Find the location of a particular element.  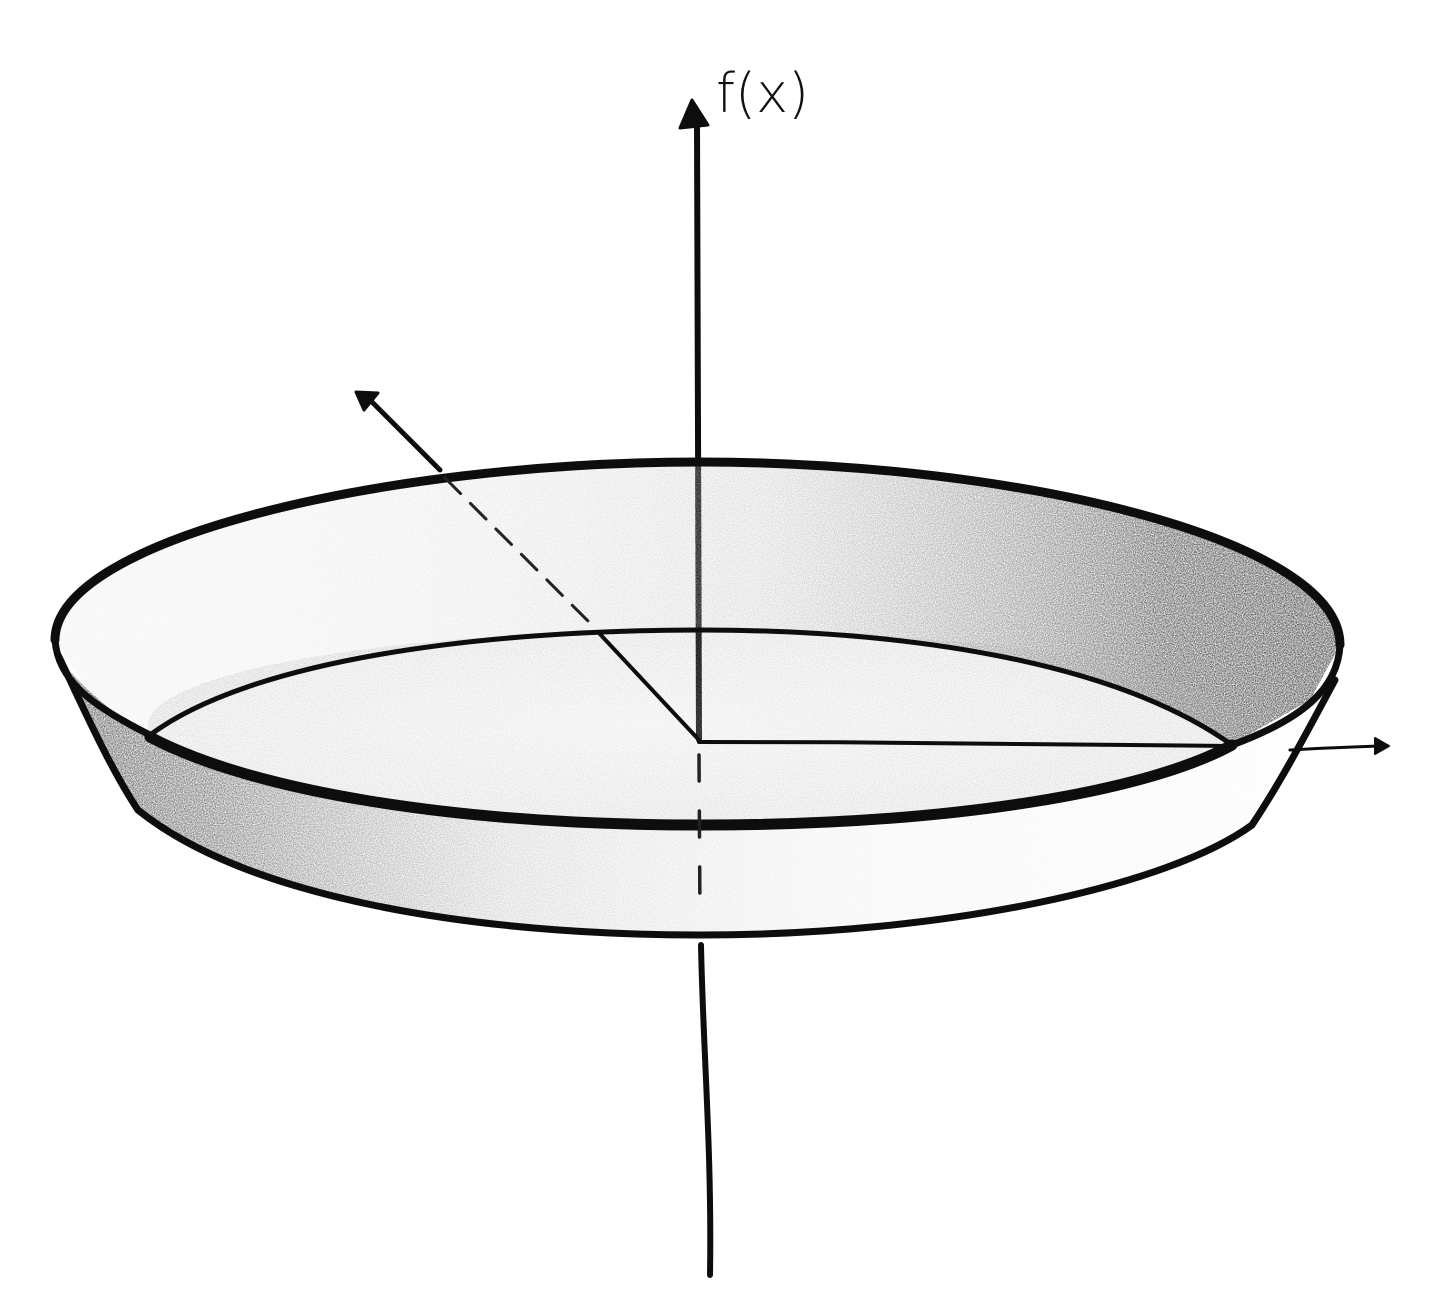

vertical-axis-lower is located at coordinates (705, 1015).